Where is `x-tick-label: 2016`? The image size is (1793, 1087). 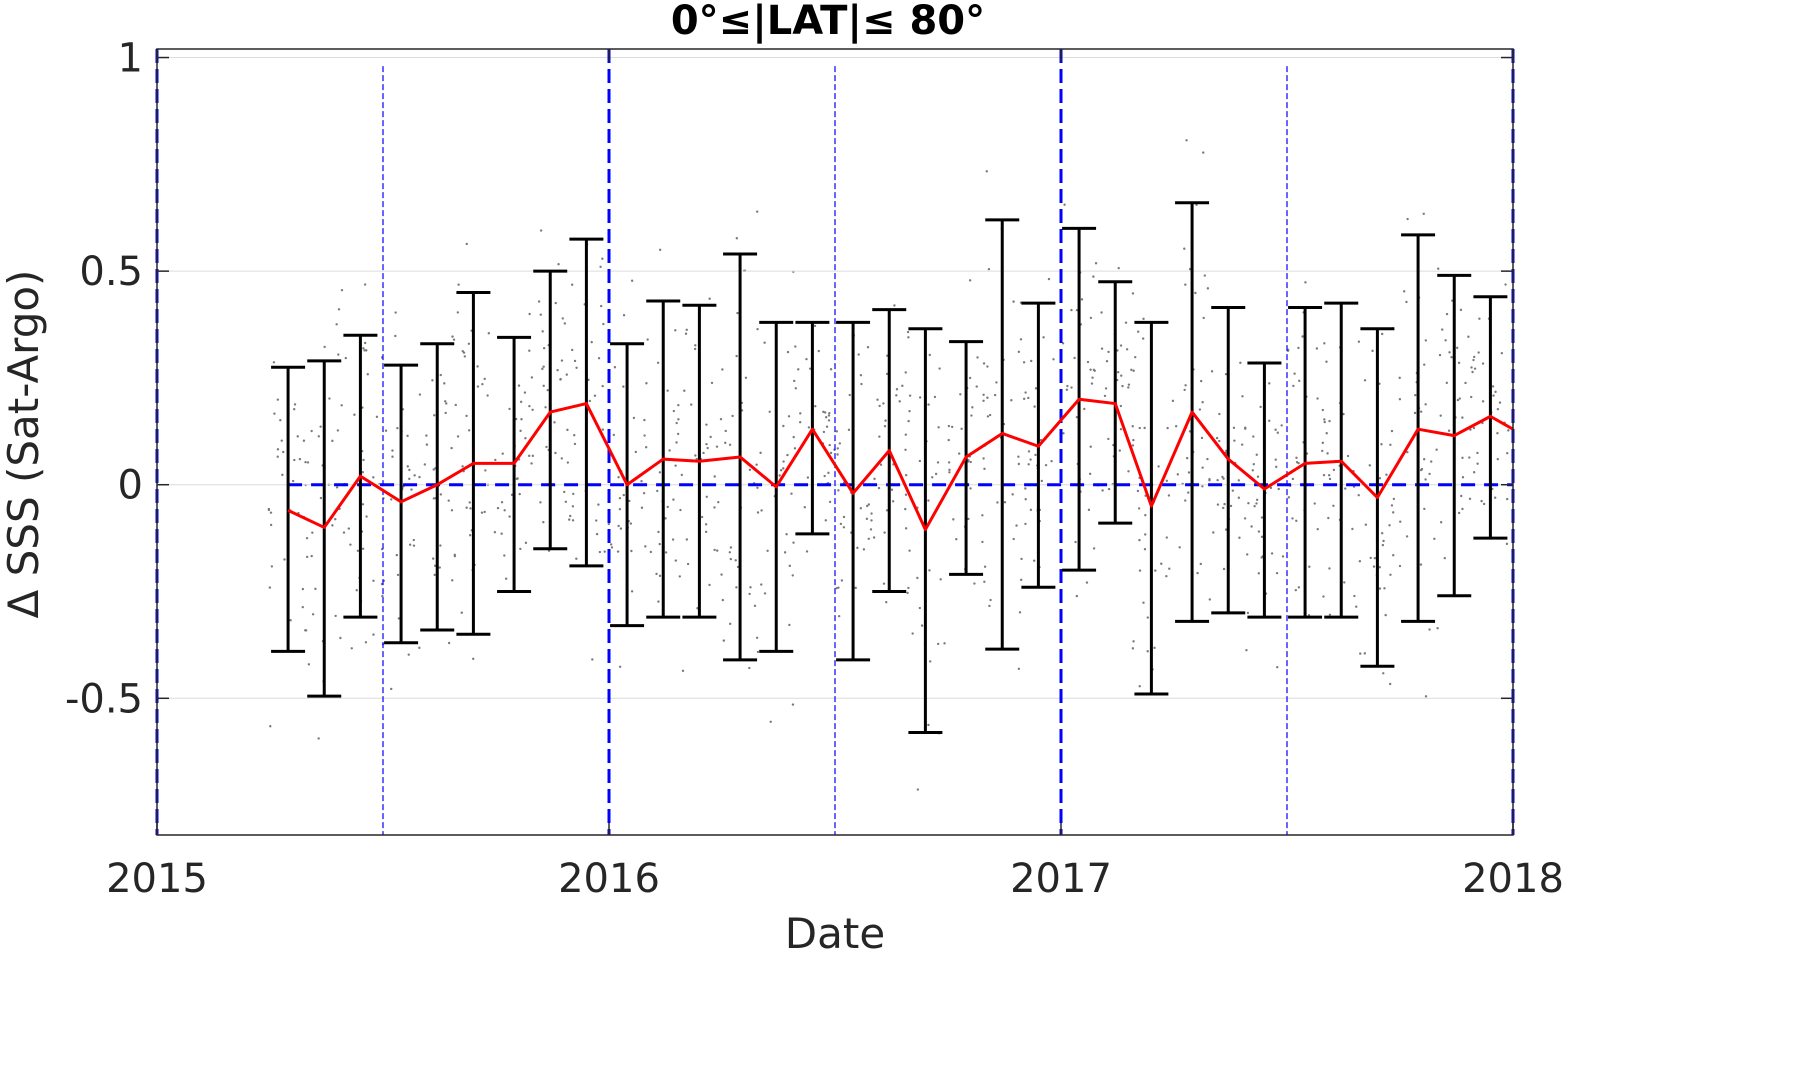 x-tick-label: 2016 is located at coordinates (609, 879).